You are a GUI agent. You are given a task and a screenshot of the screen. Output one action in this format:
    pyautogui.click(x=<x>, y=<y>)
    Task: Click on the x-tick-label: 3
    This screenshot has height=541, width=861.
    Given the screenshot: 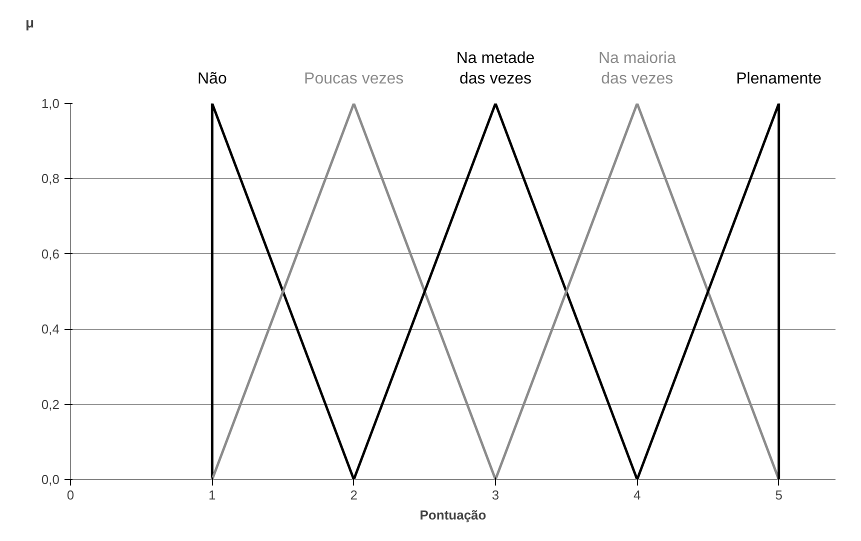 What is the action you would take?
    pyautogui.click(x=496, y=495)
    